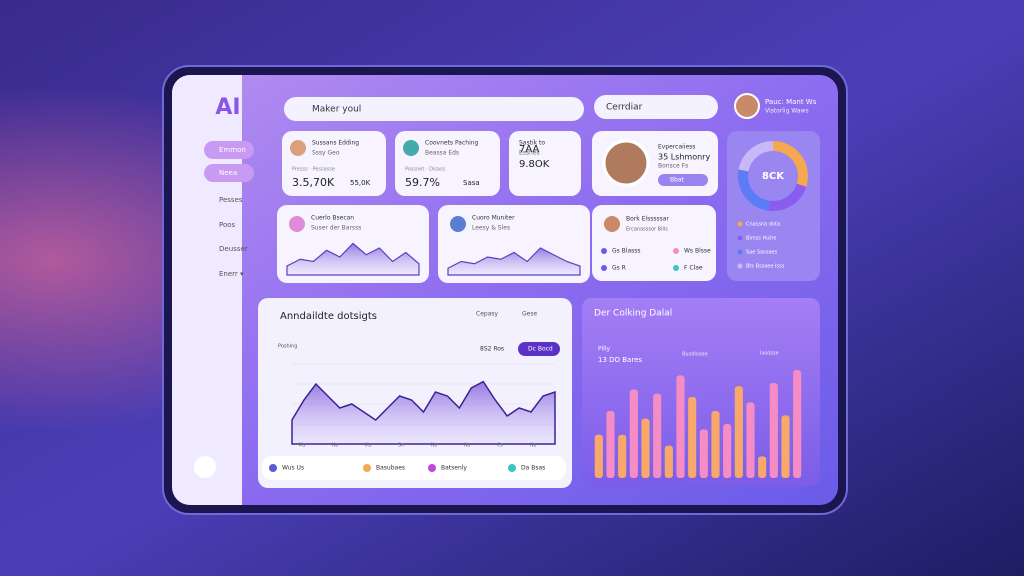 Image resolution: width=1024 pixels, height=580 pixels. Describe the element at coordinates (620, 360) in the screenshot. I see `chart-label: 13 DO Bares` at that location.